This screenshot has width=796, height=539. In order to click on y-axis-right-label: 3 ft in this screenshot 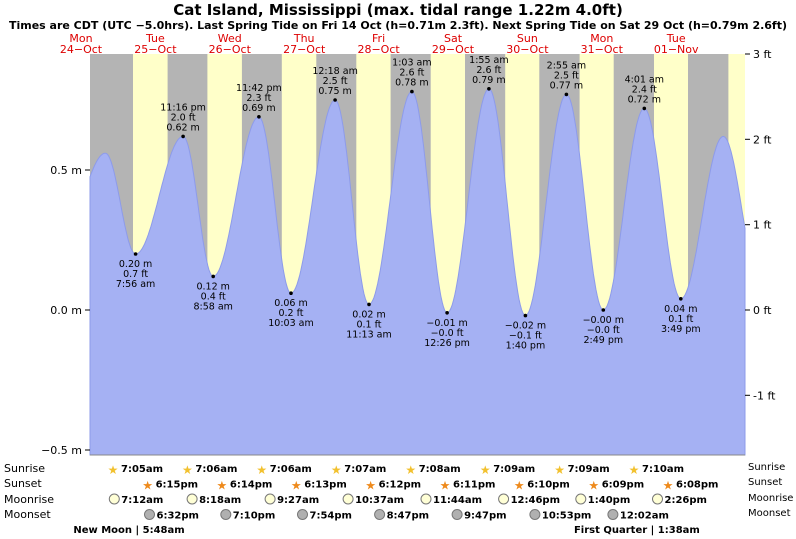, I will do `click(762, 54)`.